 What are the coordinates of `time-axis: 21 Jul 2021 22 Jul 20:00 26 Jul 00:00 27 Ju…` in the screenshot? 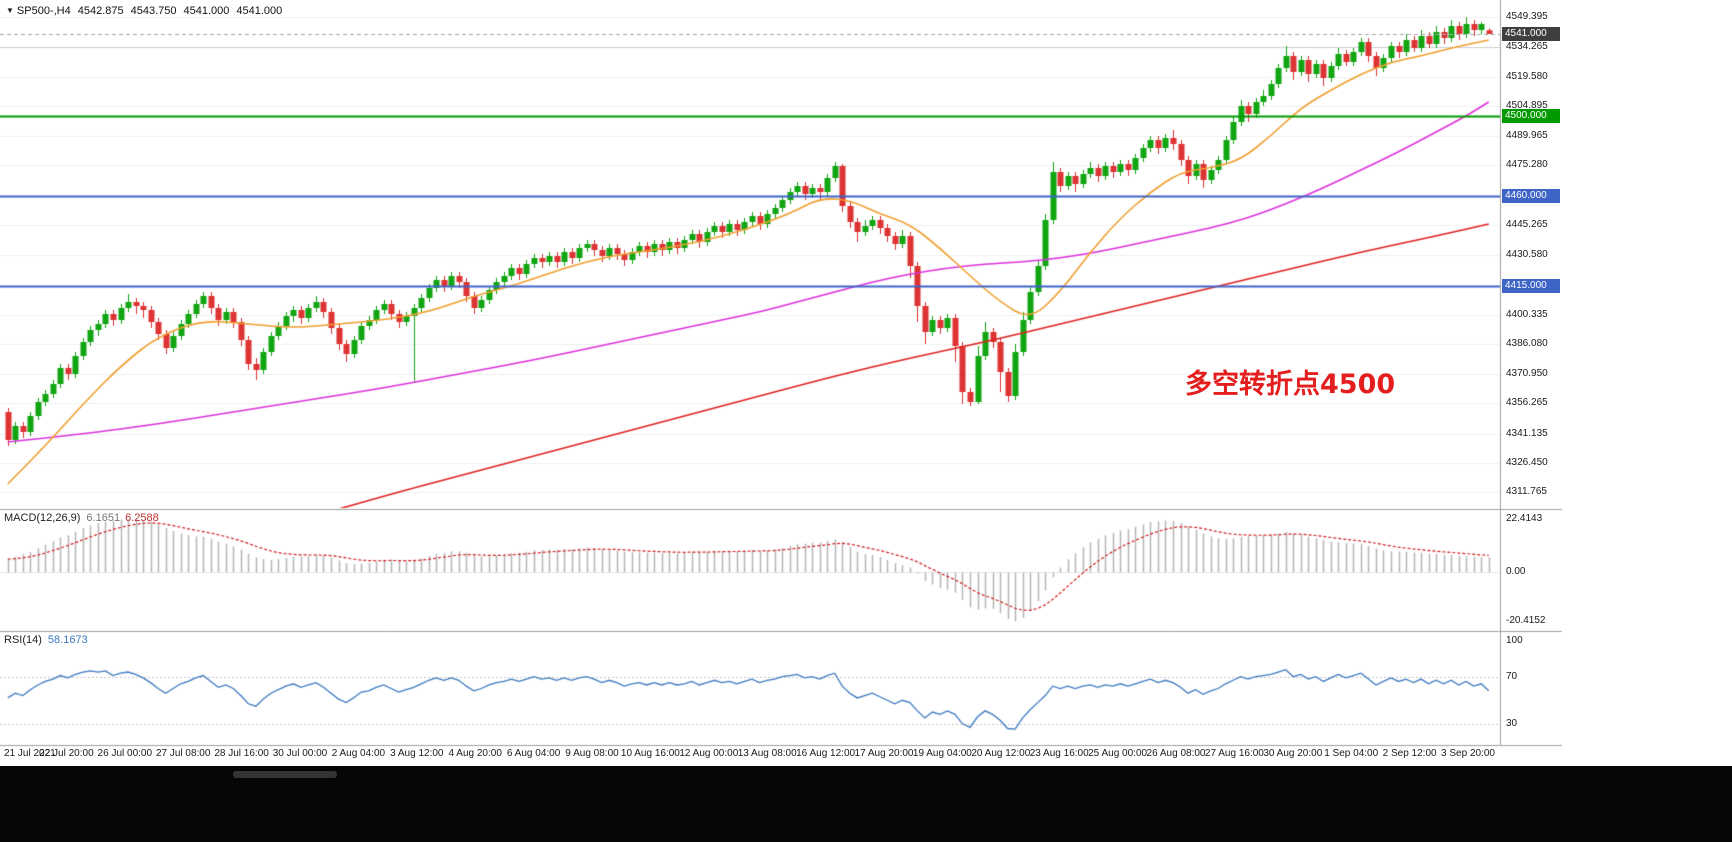 It's located at (750, 755).